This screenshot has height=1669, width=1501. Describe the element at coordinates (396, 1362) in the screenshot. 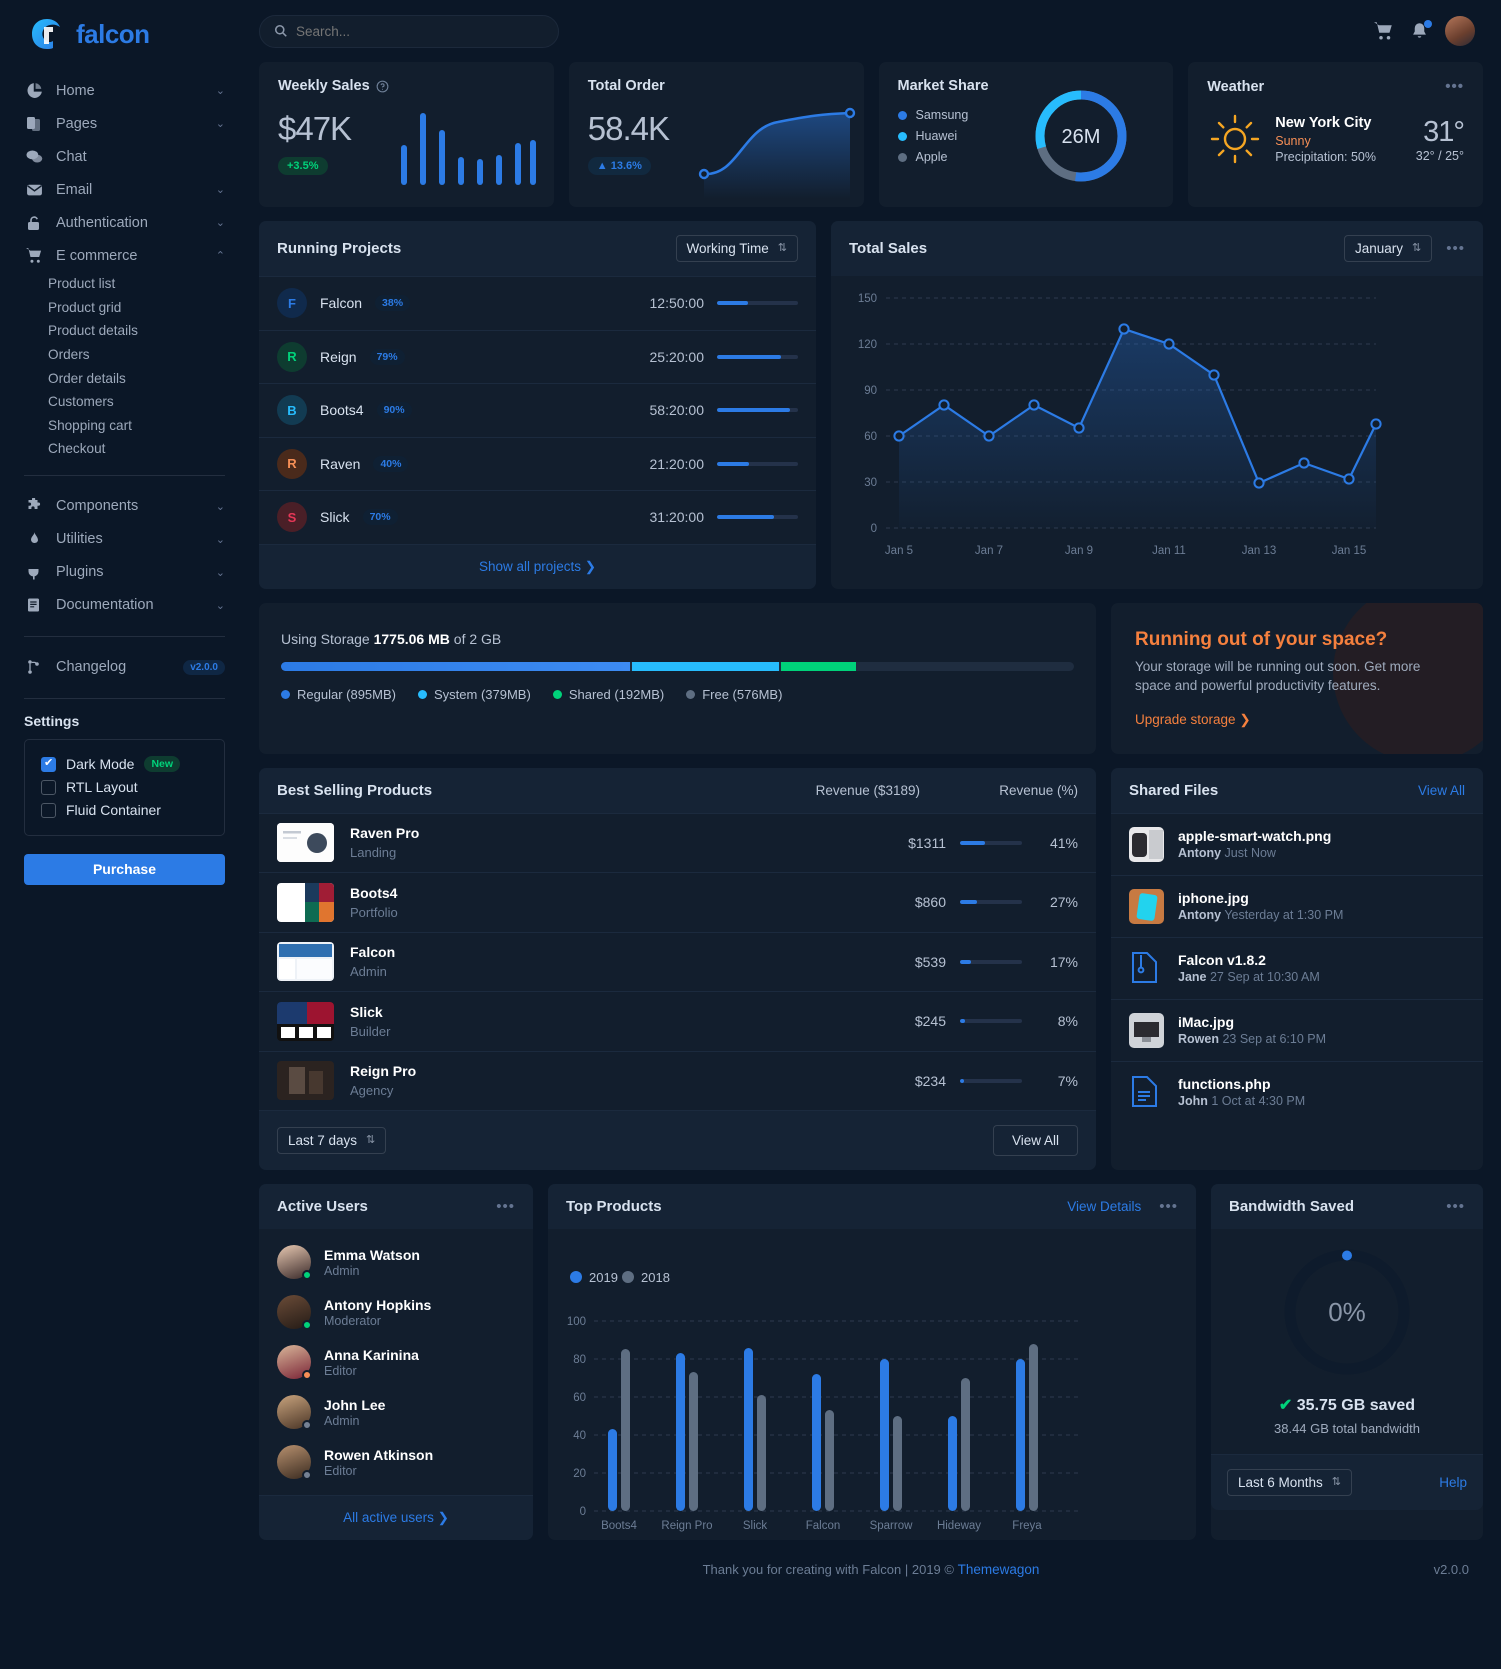

I see `list-item: Anna Karinina Editor` at that location.